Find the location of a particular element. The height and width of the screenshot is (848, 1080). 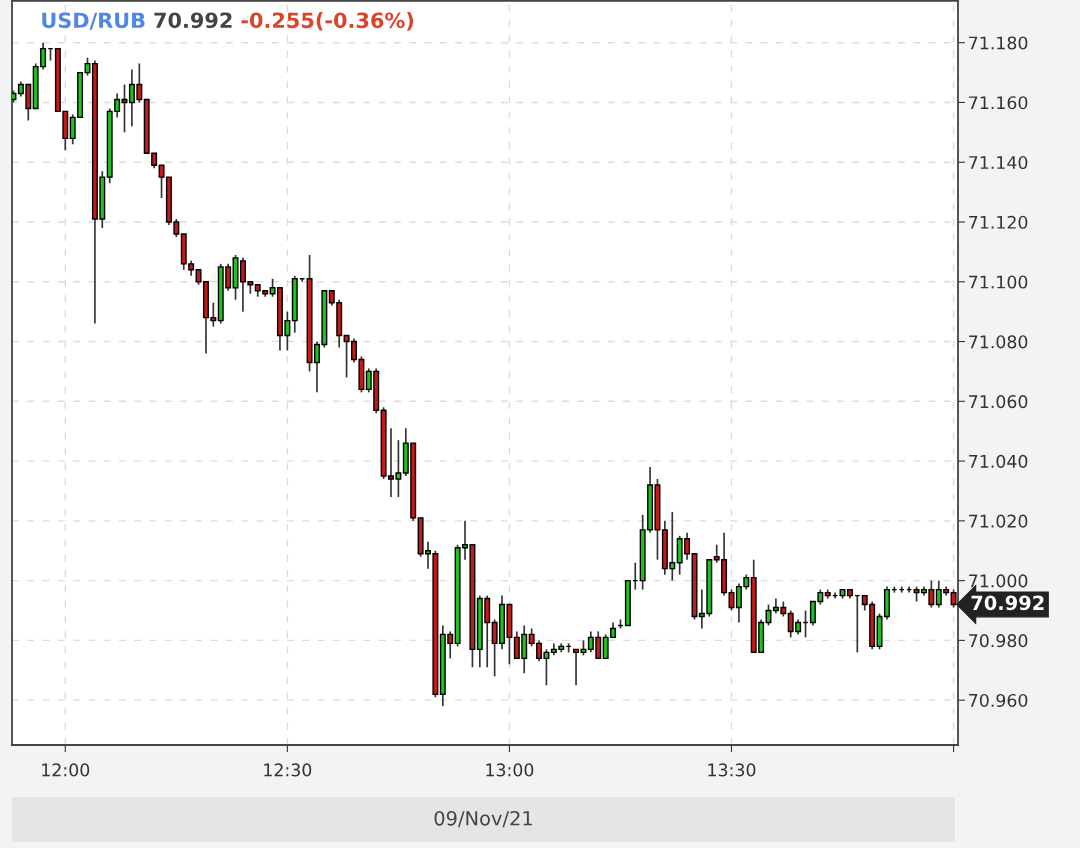

chart-subtitle: 70.992 is located at coordinates (193, 20).